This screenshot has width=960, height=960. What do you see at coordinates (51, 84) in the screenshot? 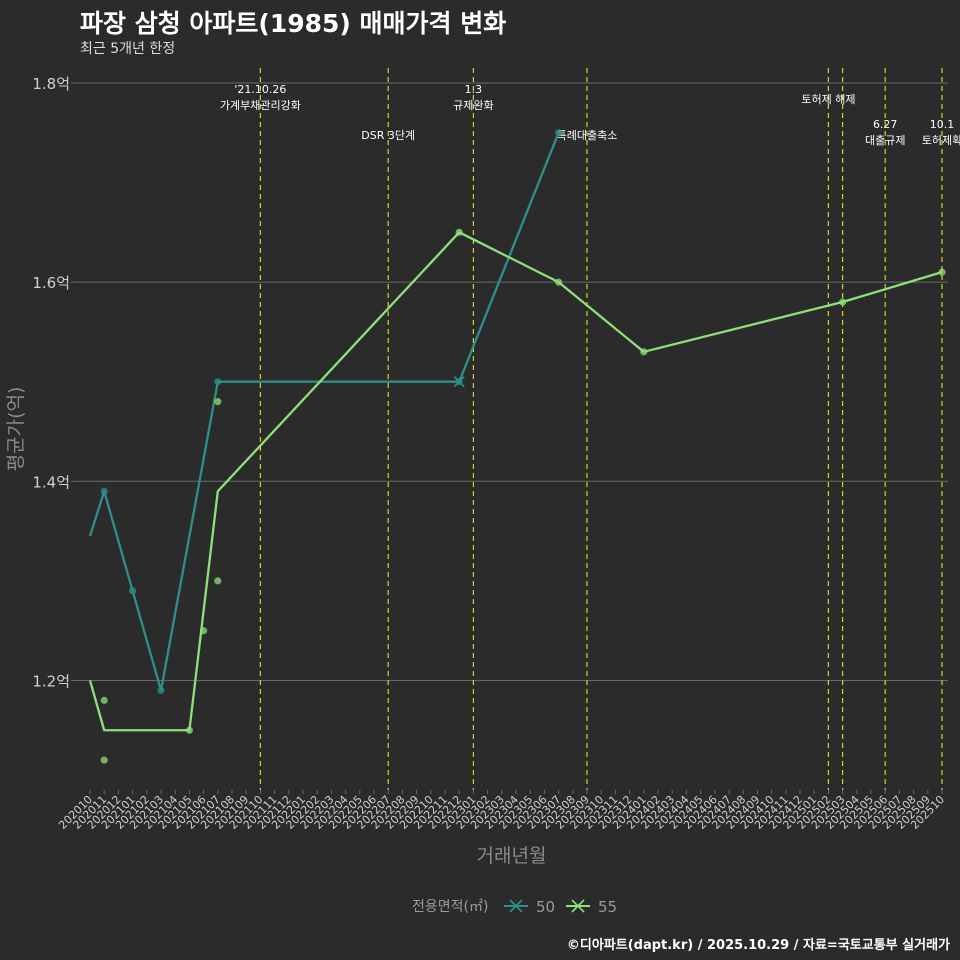
I see `y-tick-label: 1.8억` at bounding box center [51, 84].